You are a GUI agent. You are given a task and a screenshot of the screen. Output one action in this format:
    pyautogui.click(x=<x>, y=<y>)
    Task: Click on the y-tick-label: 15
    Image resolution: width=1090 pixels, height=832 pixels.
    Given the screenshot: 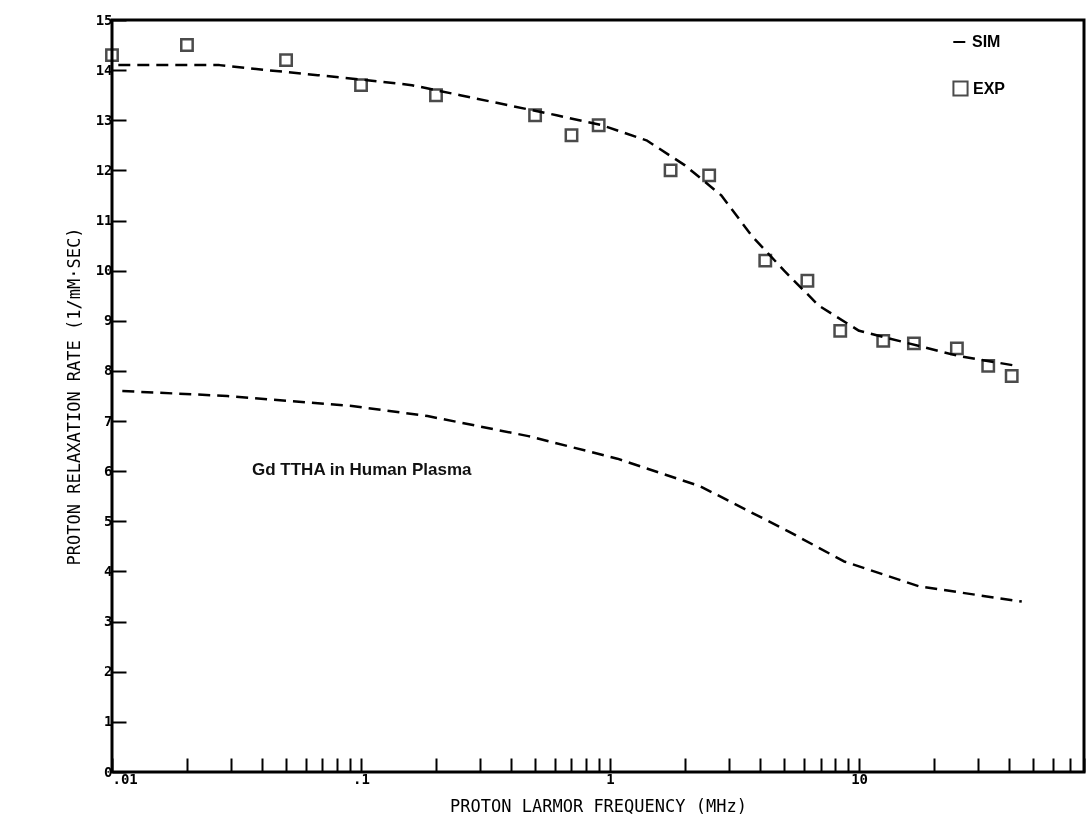 What is the action you would take?
    pyautogui.click(x=104, y=19)
    